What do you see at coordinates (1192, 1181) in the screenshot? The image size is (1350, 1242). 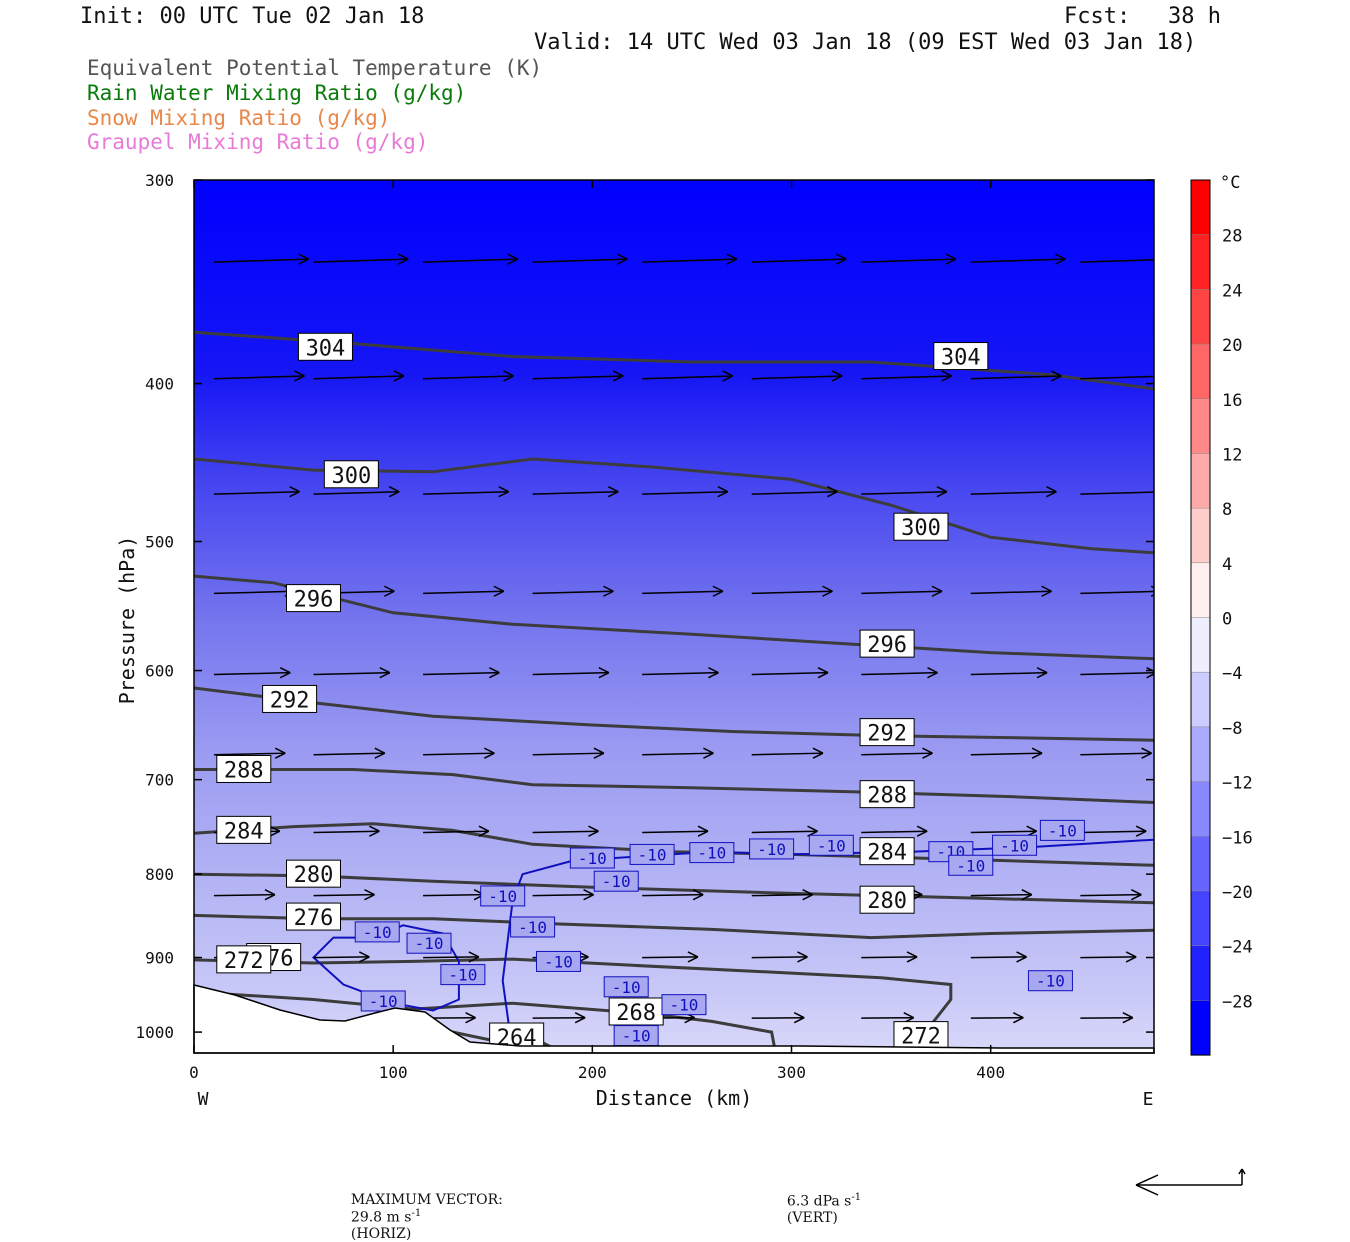 I see `reference-vector-icon` at bounding box center [1192, 1181].